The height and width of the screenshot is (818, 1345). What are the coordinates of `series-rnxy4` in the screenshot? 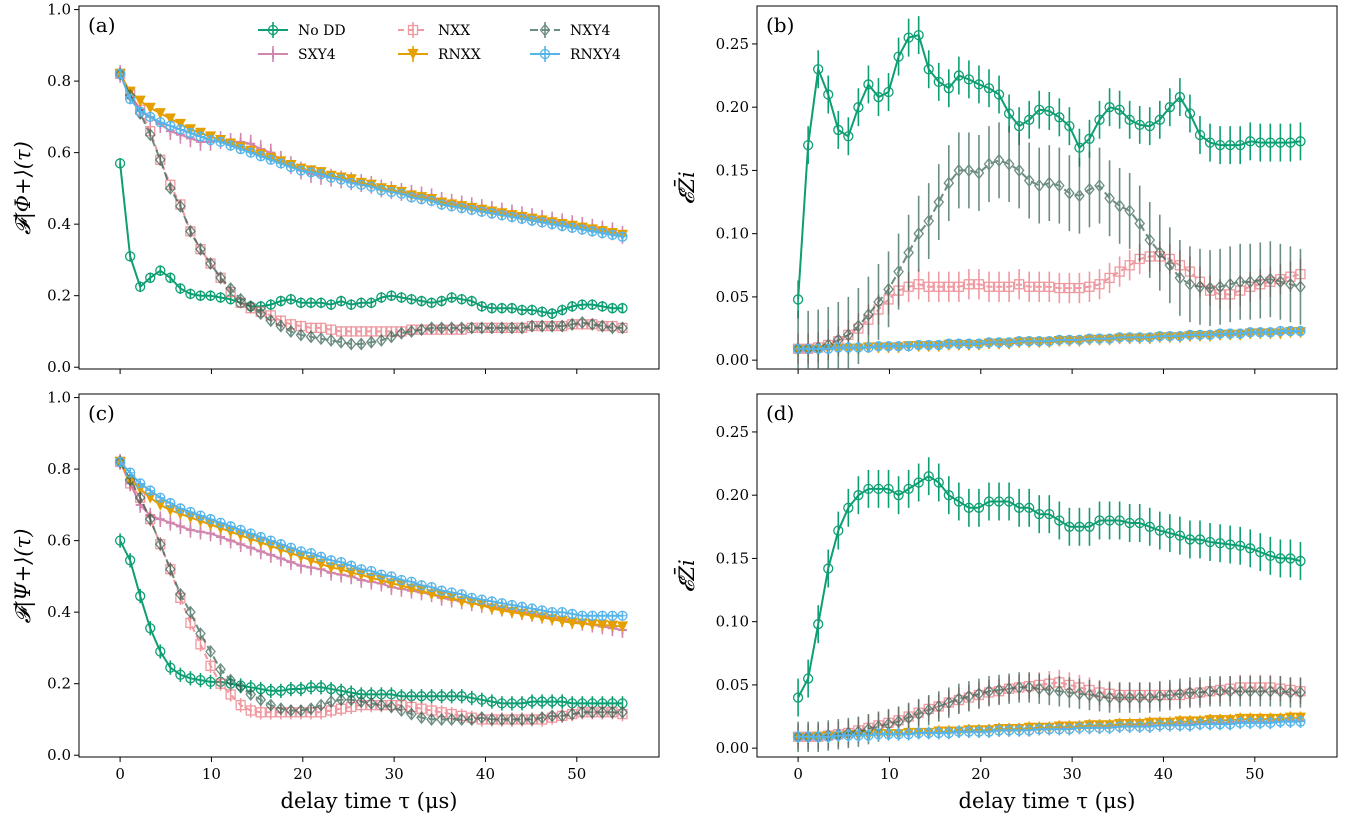 It's located at (1049, 339).